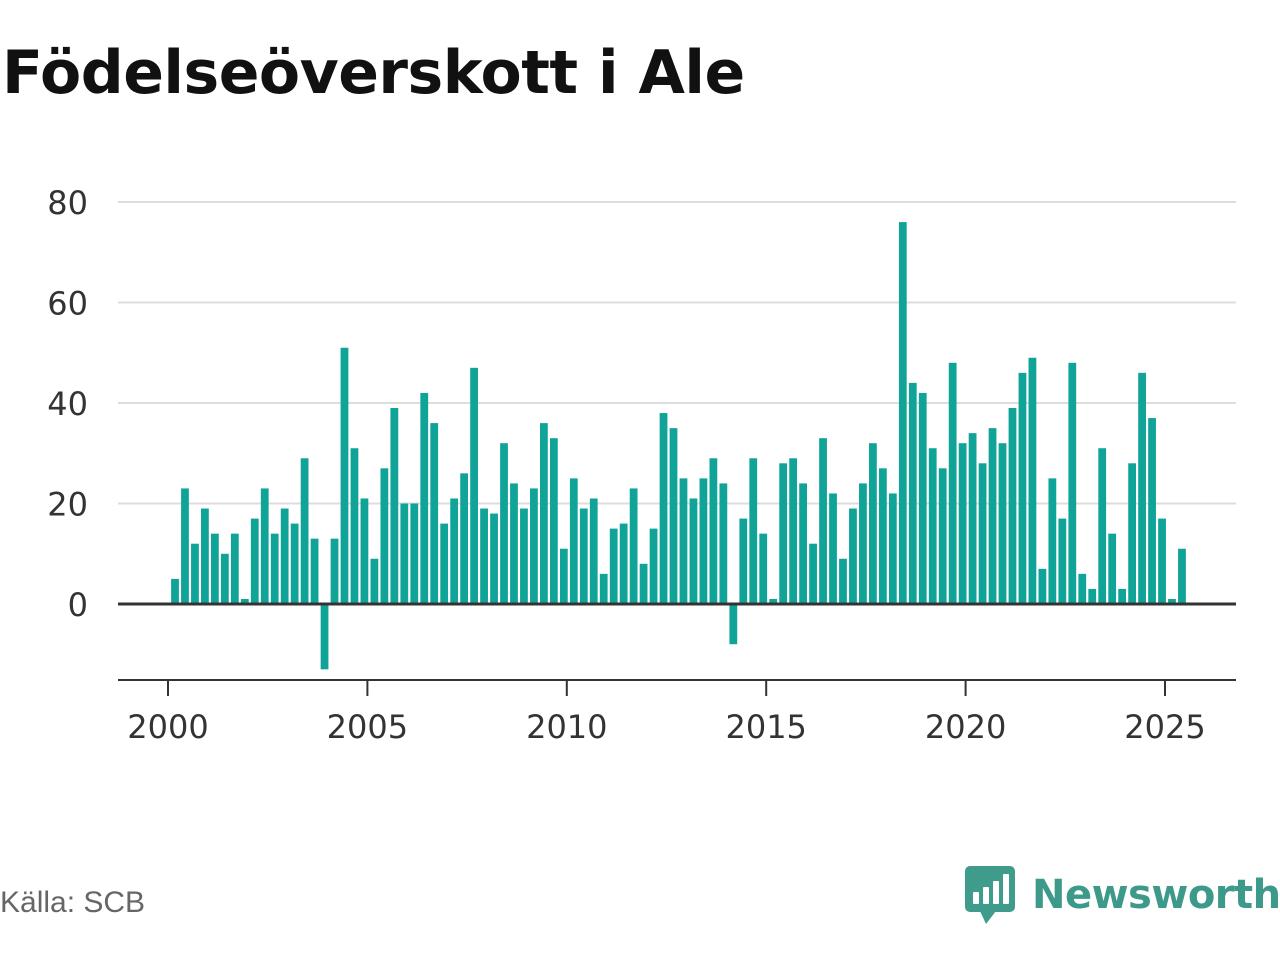 Image resolution: width=1280 pixels, height=960 pixels. What do you see at coordinates (892, 548) in the screenshot?
I see `bar-2018Q1` at bounding box center [892, 548].